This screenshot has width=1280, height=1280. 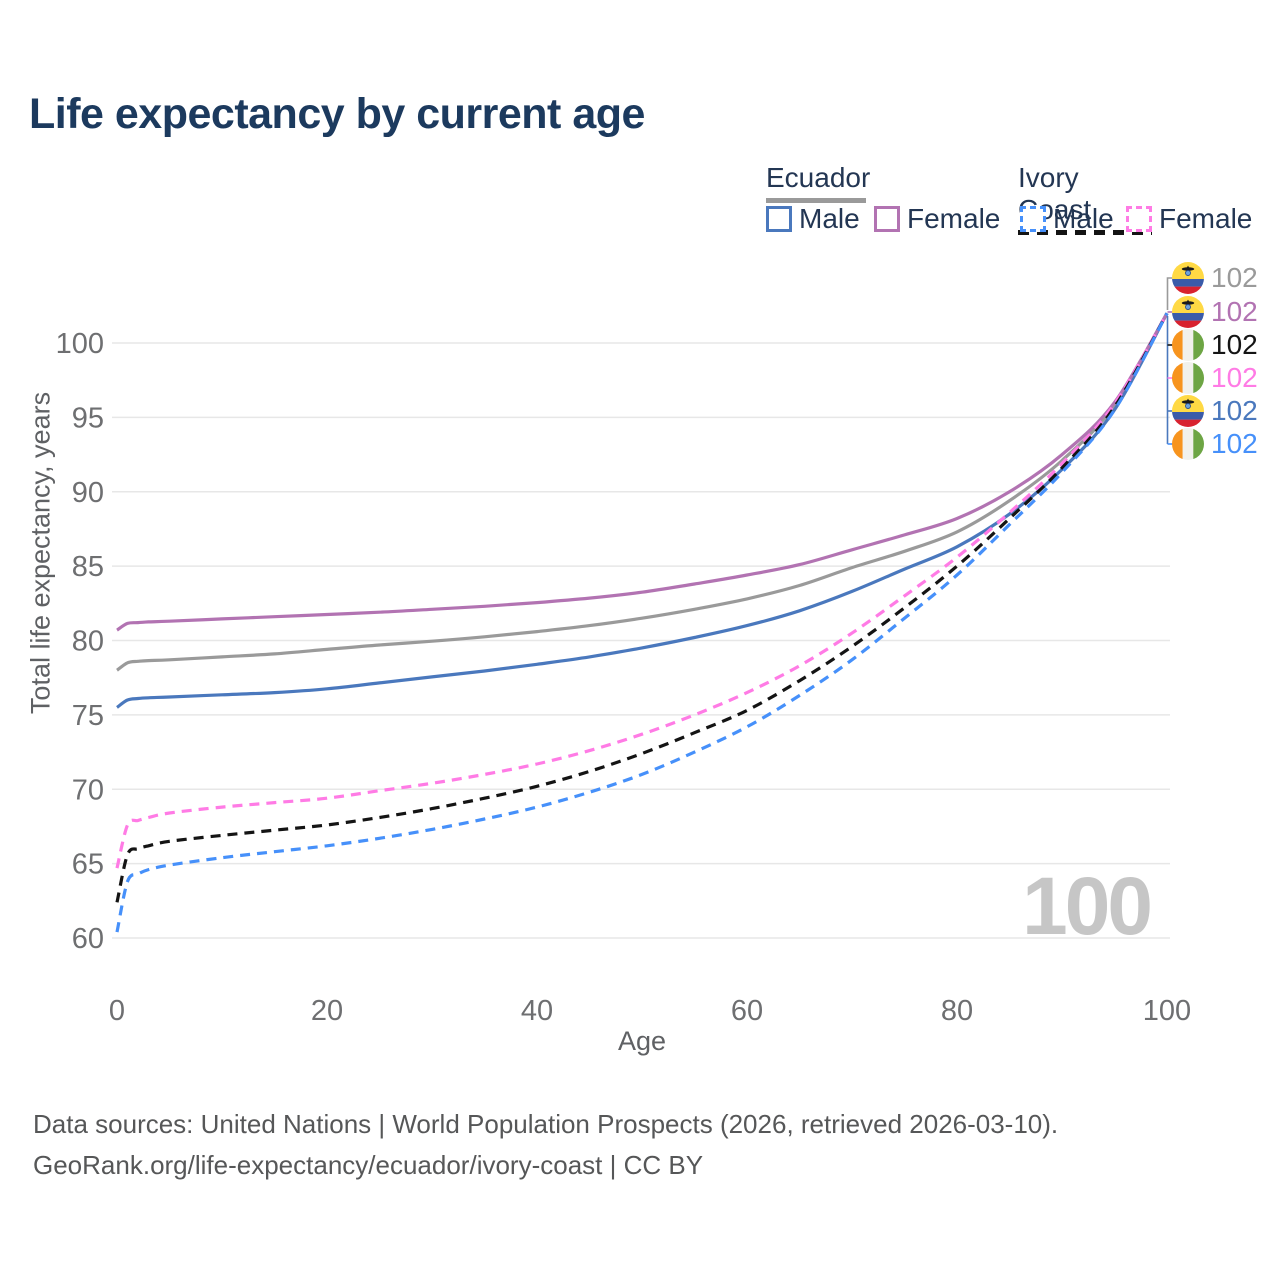 I want to click on x-tick-label: 0, so click(x=117, y=1011).